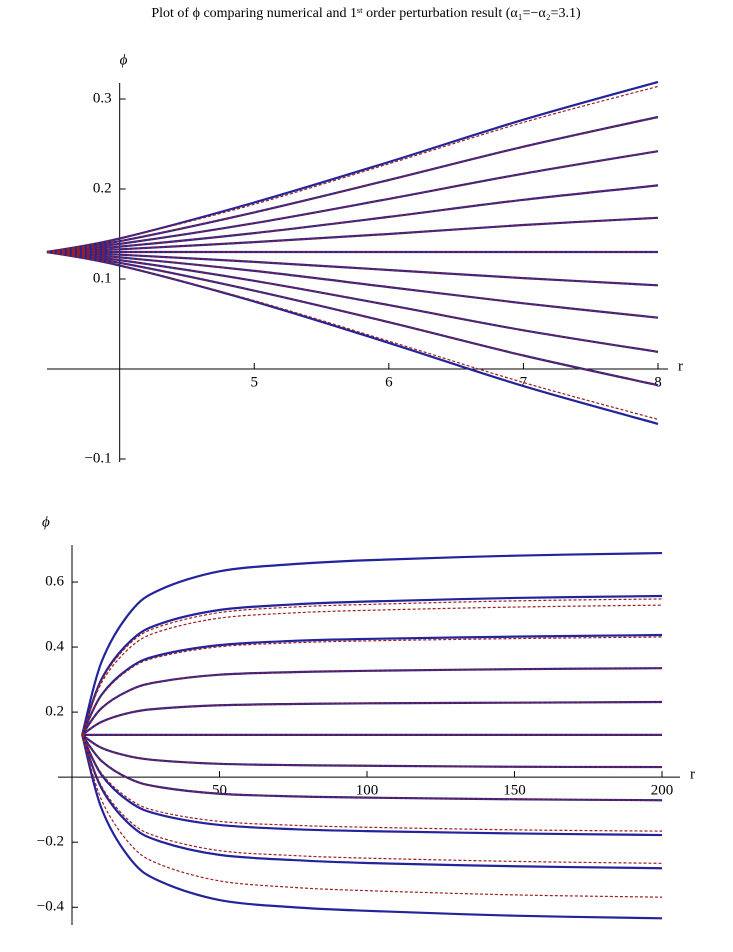  I want to click on y-tick-label: −0.1, so click(97, 458).